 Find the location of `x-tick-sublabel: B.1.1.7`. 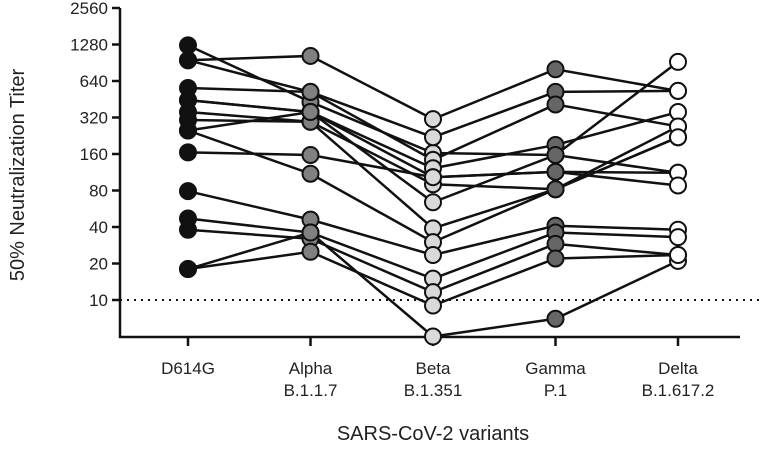

x-tick-sublabel: B.1.1.7 is located at coordinates (311, 390).